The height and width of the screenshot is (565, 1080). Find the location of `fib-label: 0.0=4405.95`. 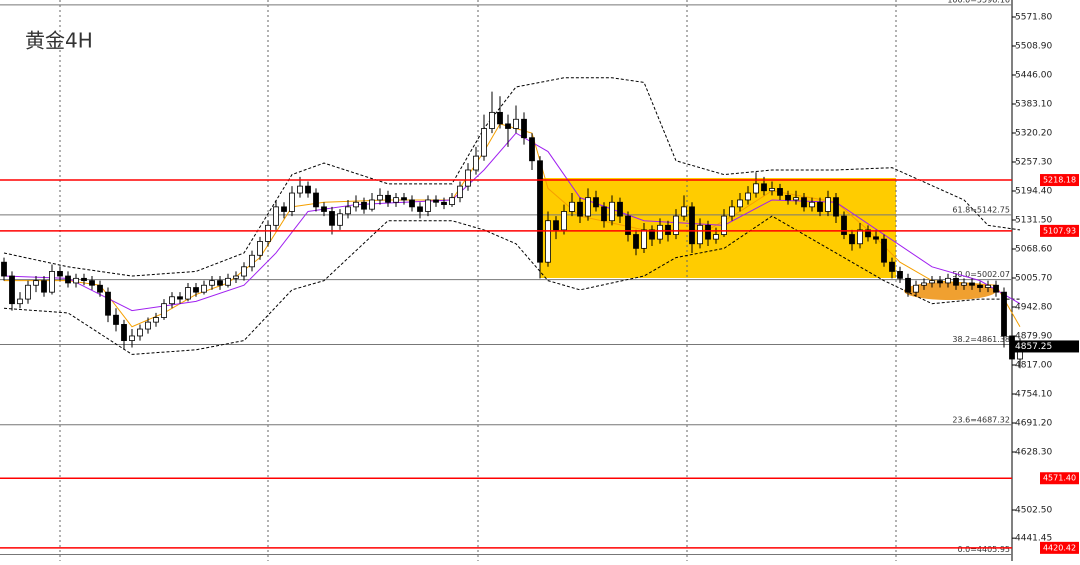

fib-label: 0.0=4405.95 is located at coordinates (983, 549).